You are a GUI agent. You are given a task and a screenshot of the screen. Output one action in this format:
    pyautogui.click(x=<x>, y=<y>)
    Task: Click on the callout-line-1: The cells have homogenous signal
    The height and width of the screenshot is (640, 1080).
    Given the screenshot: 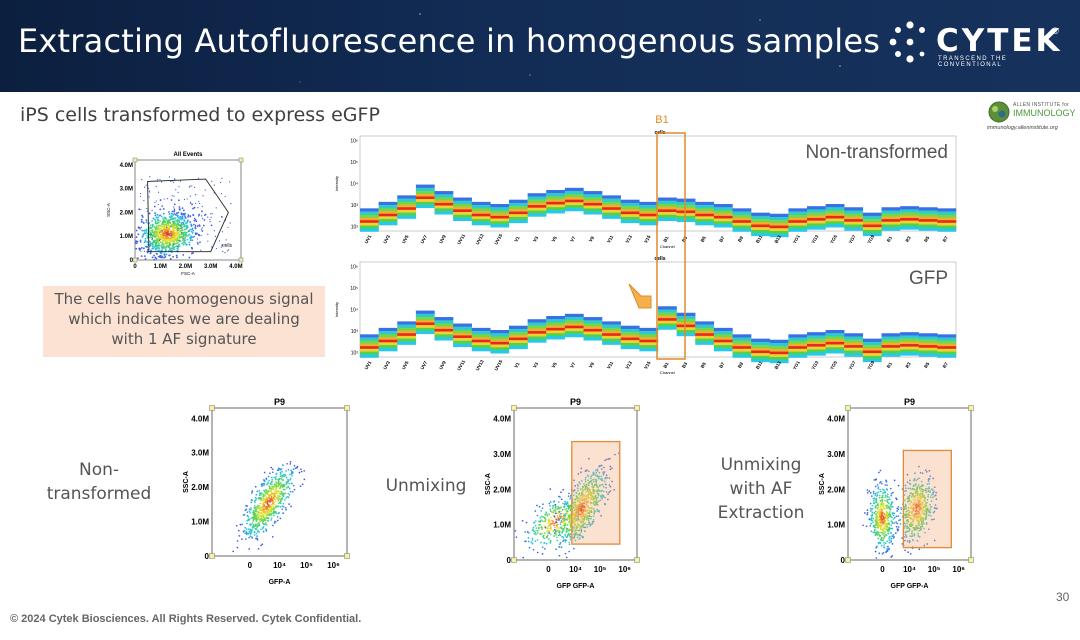 What is the action you would take?
    pyautogui.click(x=184, y=299)
    